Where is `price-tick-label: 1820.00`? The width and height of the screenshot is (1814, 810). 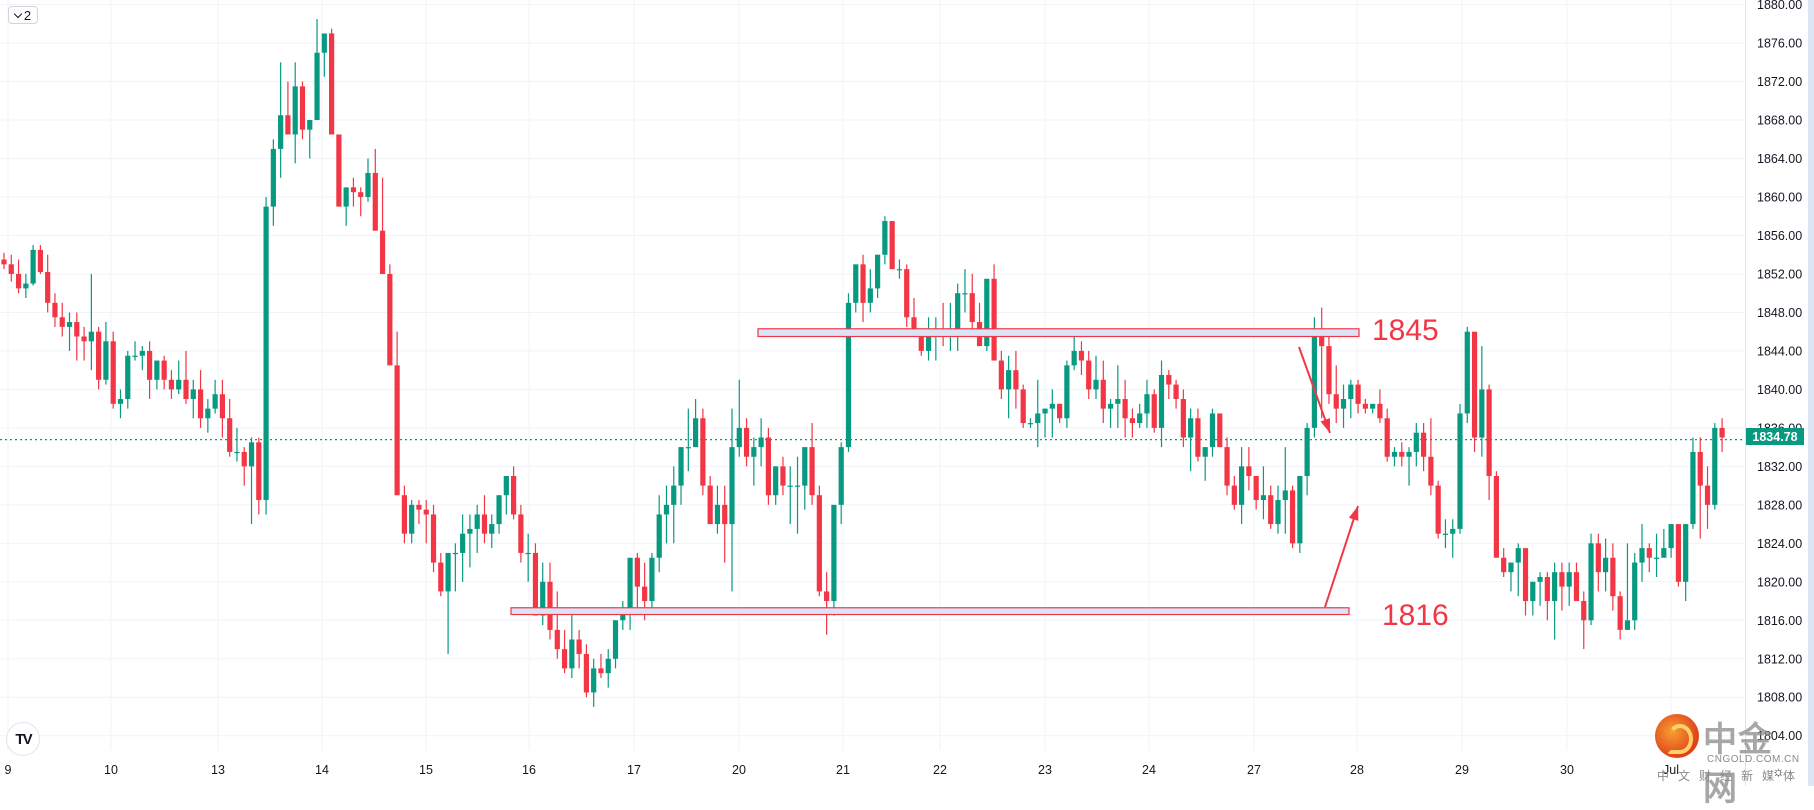
price-tick-label: 1820.00 is located at coordinates (1779, 582).